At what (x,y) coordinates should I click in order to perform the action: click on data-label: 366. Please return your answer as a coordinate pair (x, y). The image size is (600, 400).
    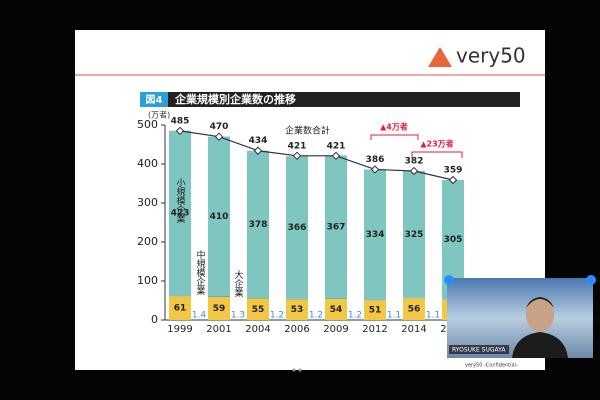
    Looking at the image, I should click on (297, 228).